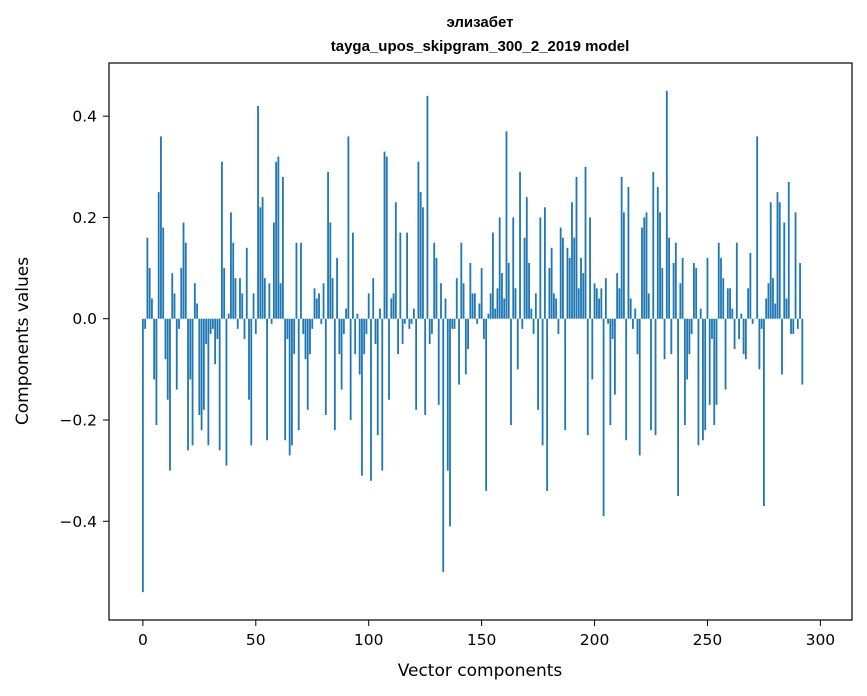  I want to click on y-axis-label: Components values, so click(23, 341).